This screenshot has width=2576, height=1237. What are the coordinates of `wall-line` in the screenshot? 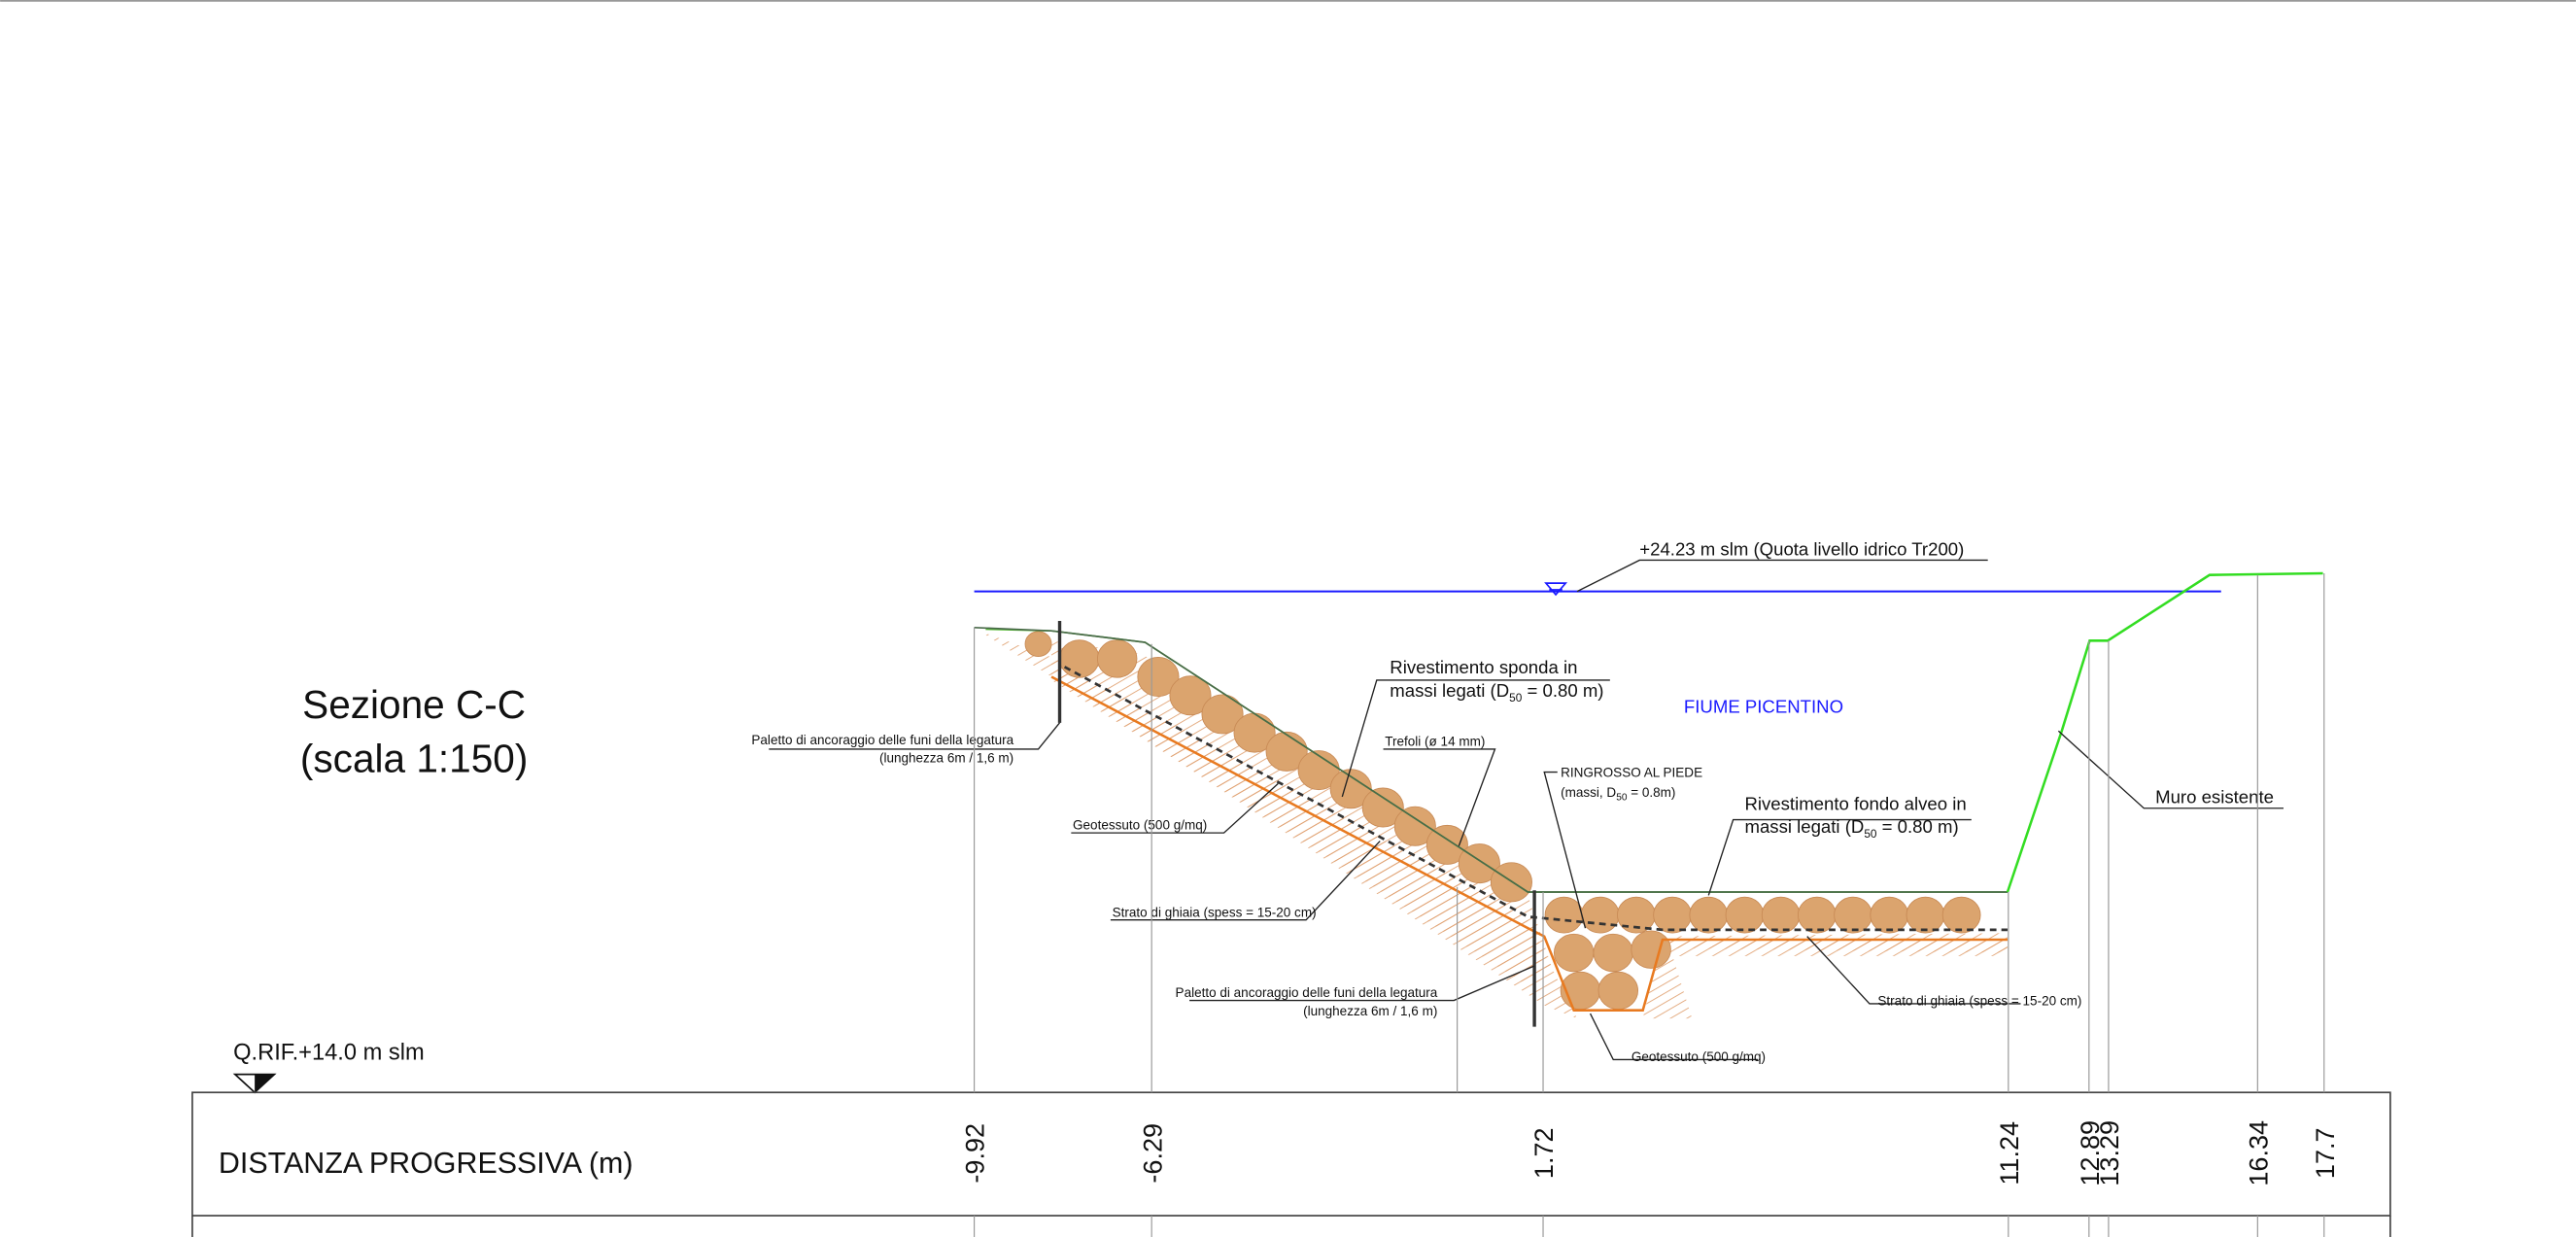 It's located at (2164, 732).